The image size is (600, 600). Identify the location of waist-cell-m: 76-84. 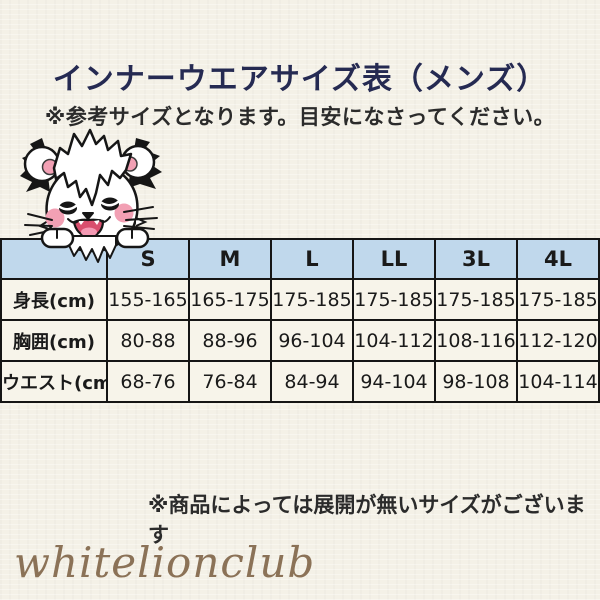
(230, 381).